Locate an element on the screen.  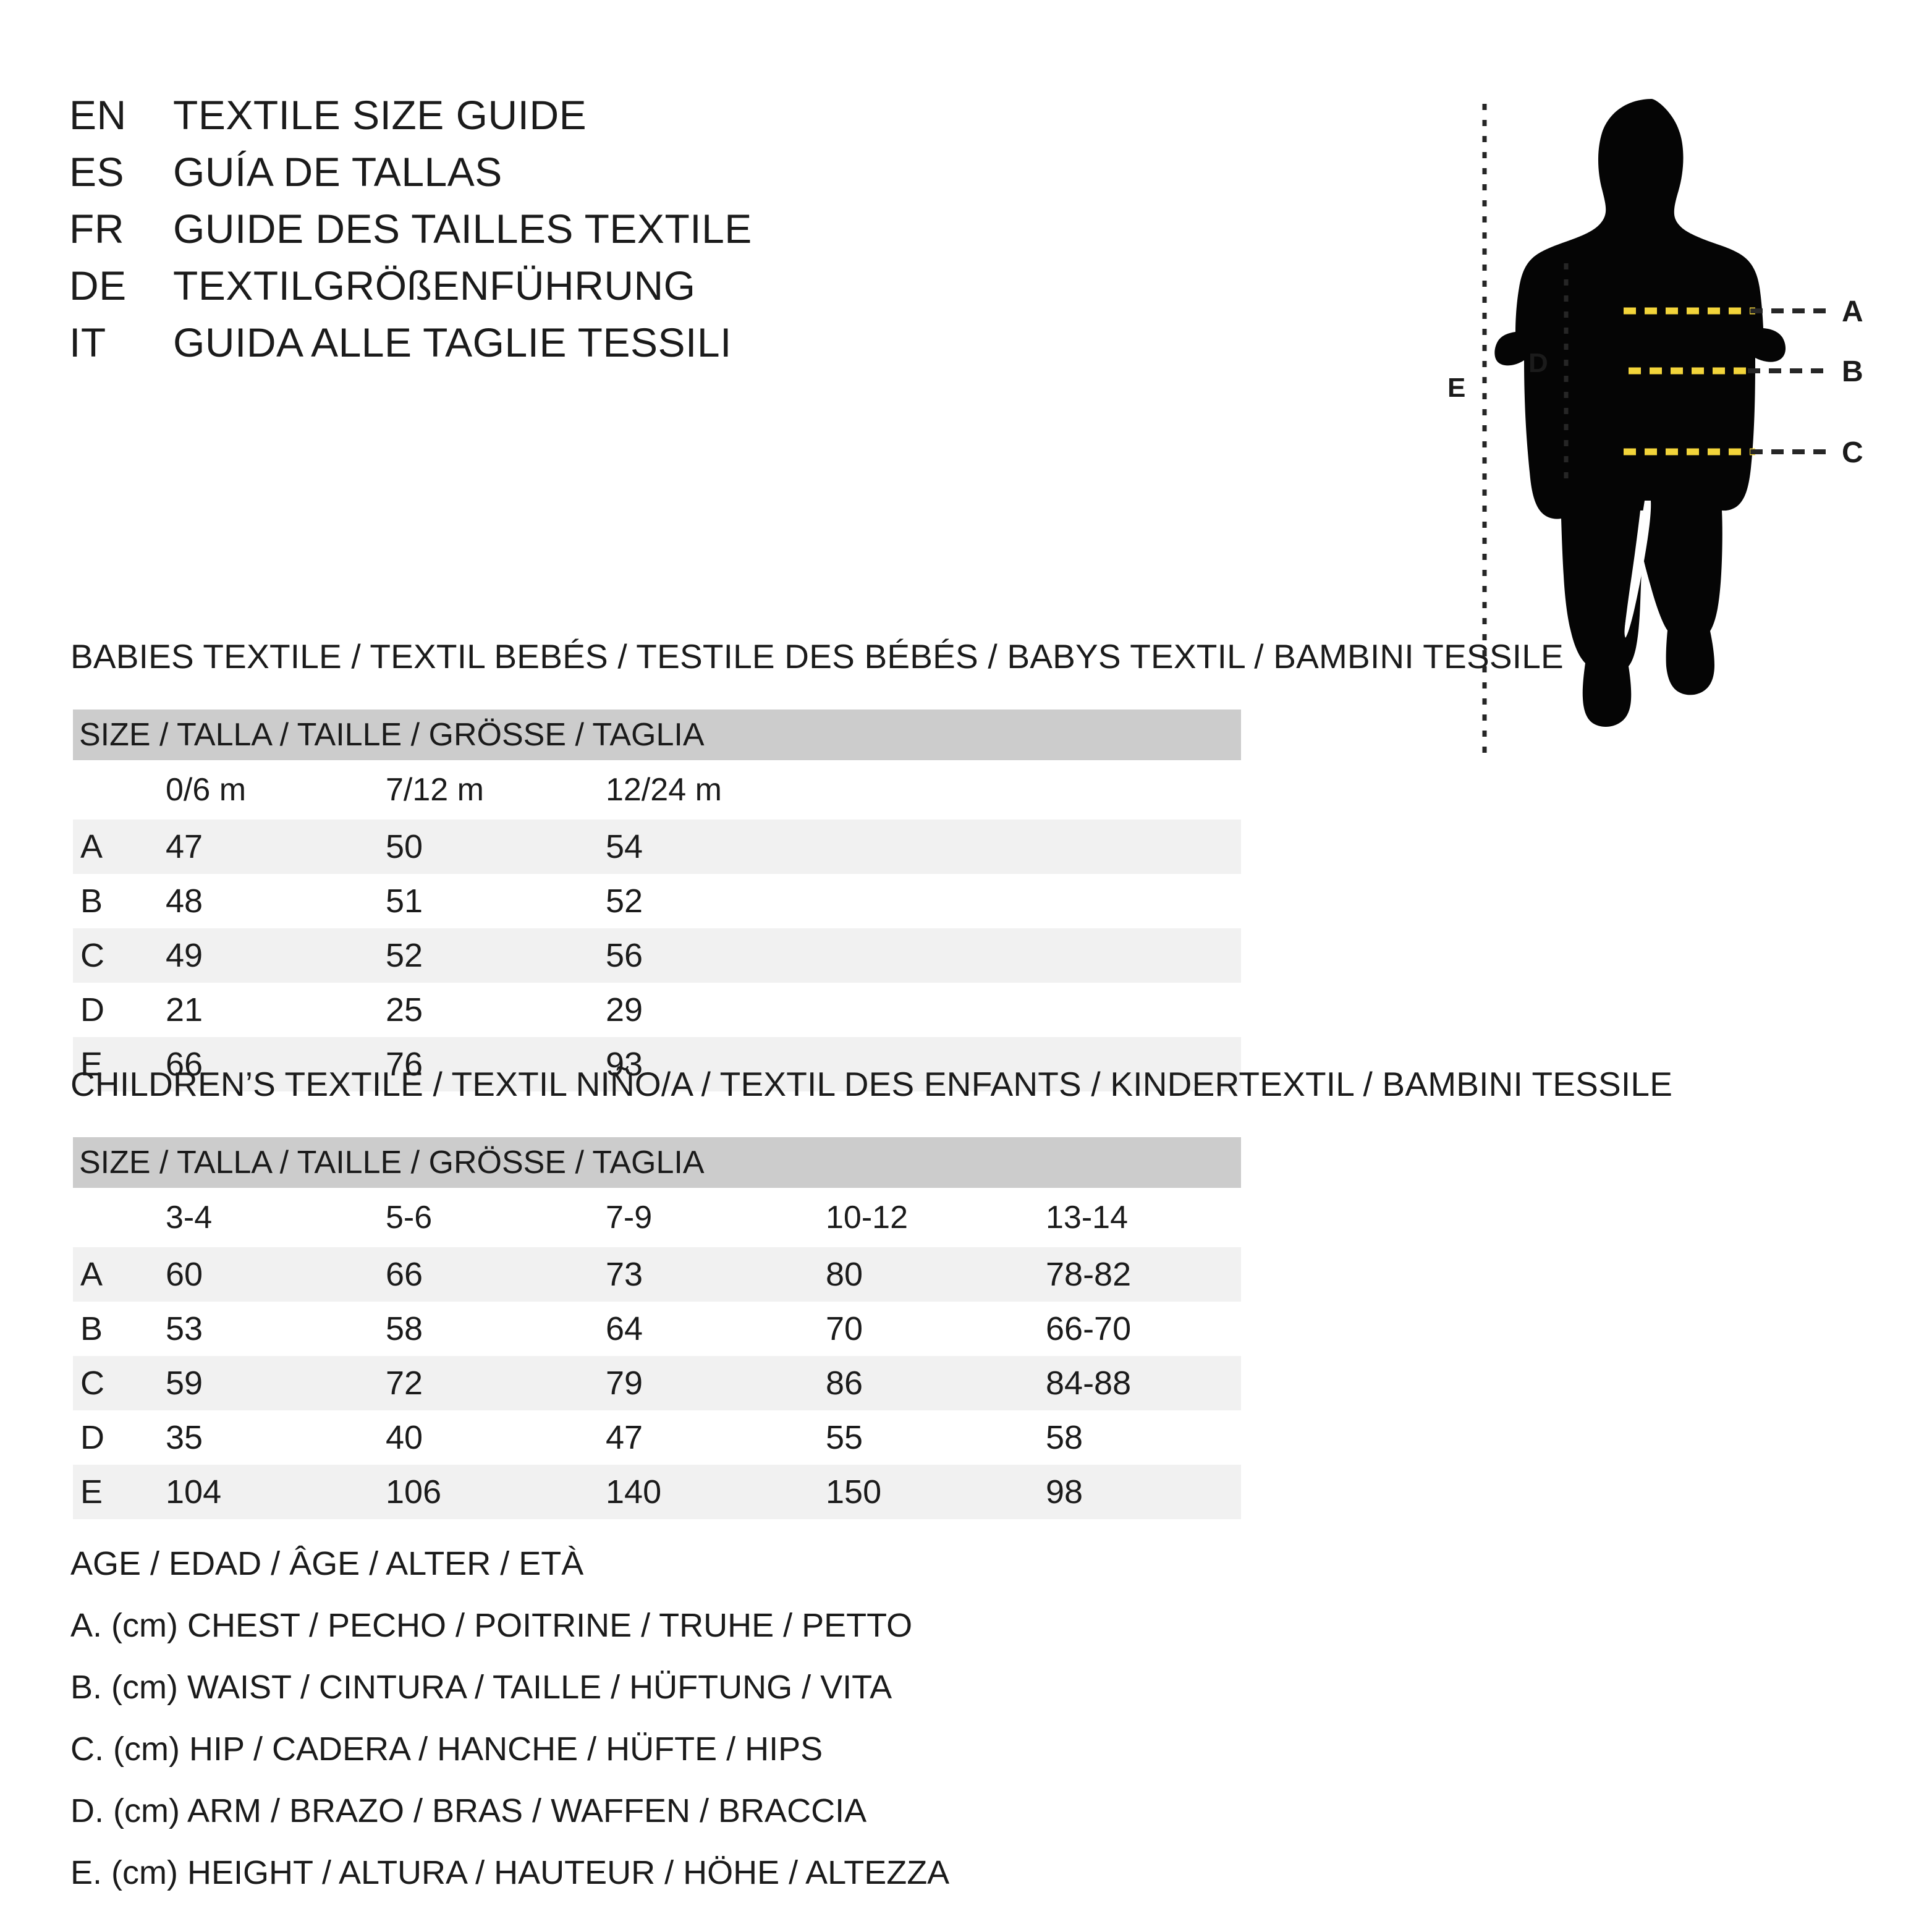
table-row: D 21 25 29 is located at coordinates (657, 1010).